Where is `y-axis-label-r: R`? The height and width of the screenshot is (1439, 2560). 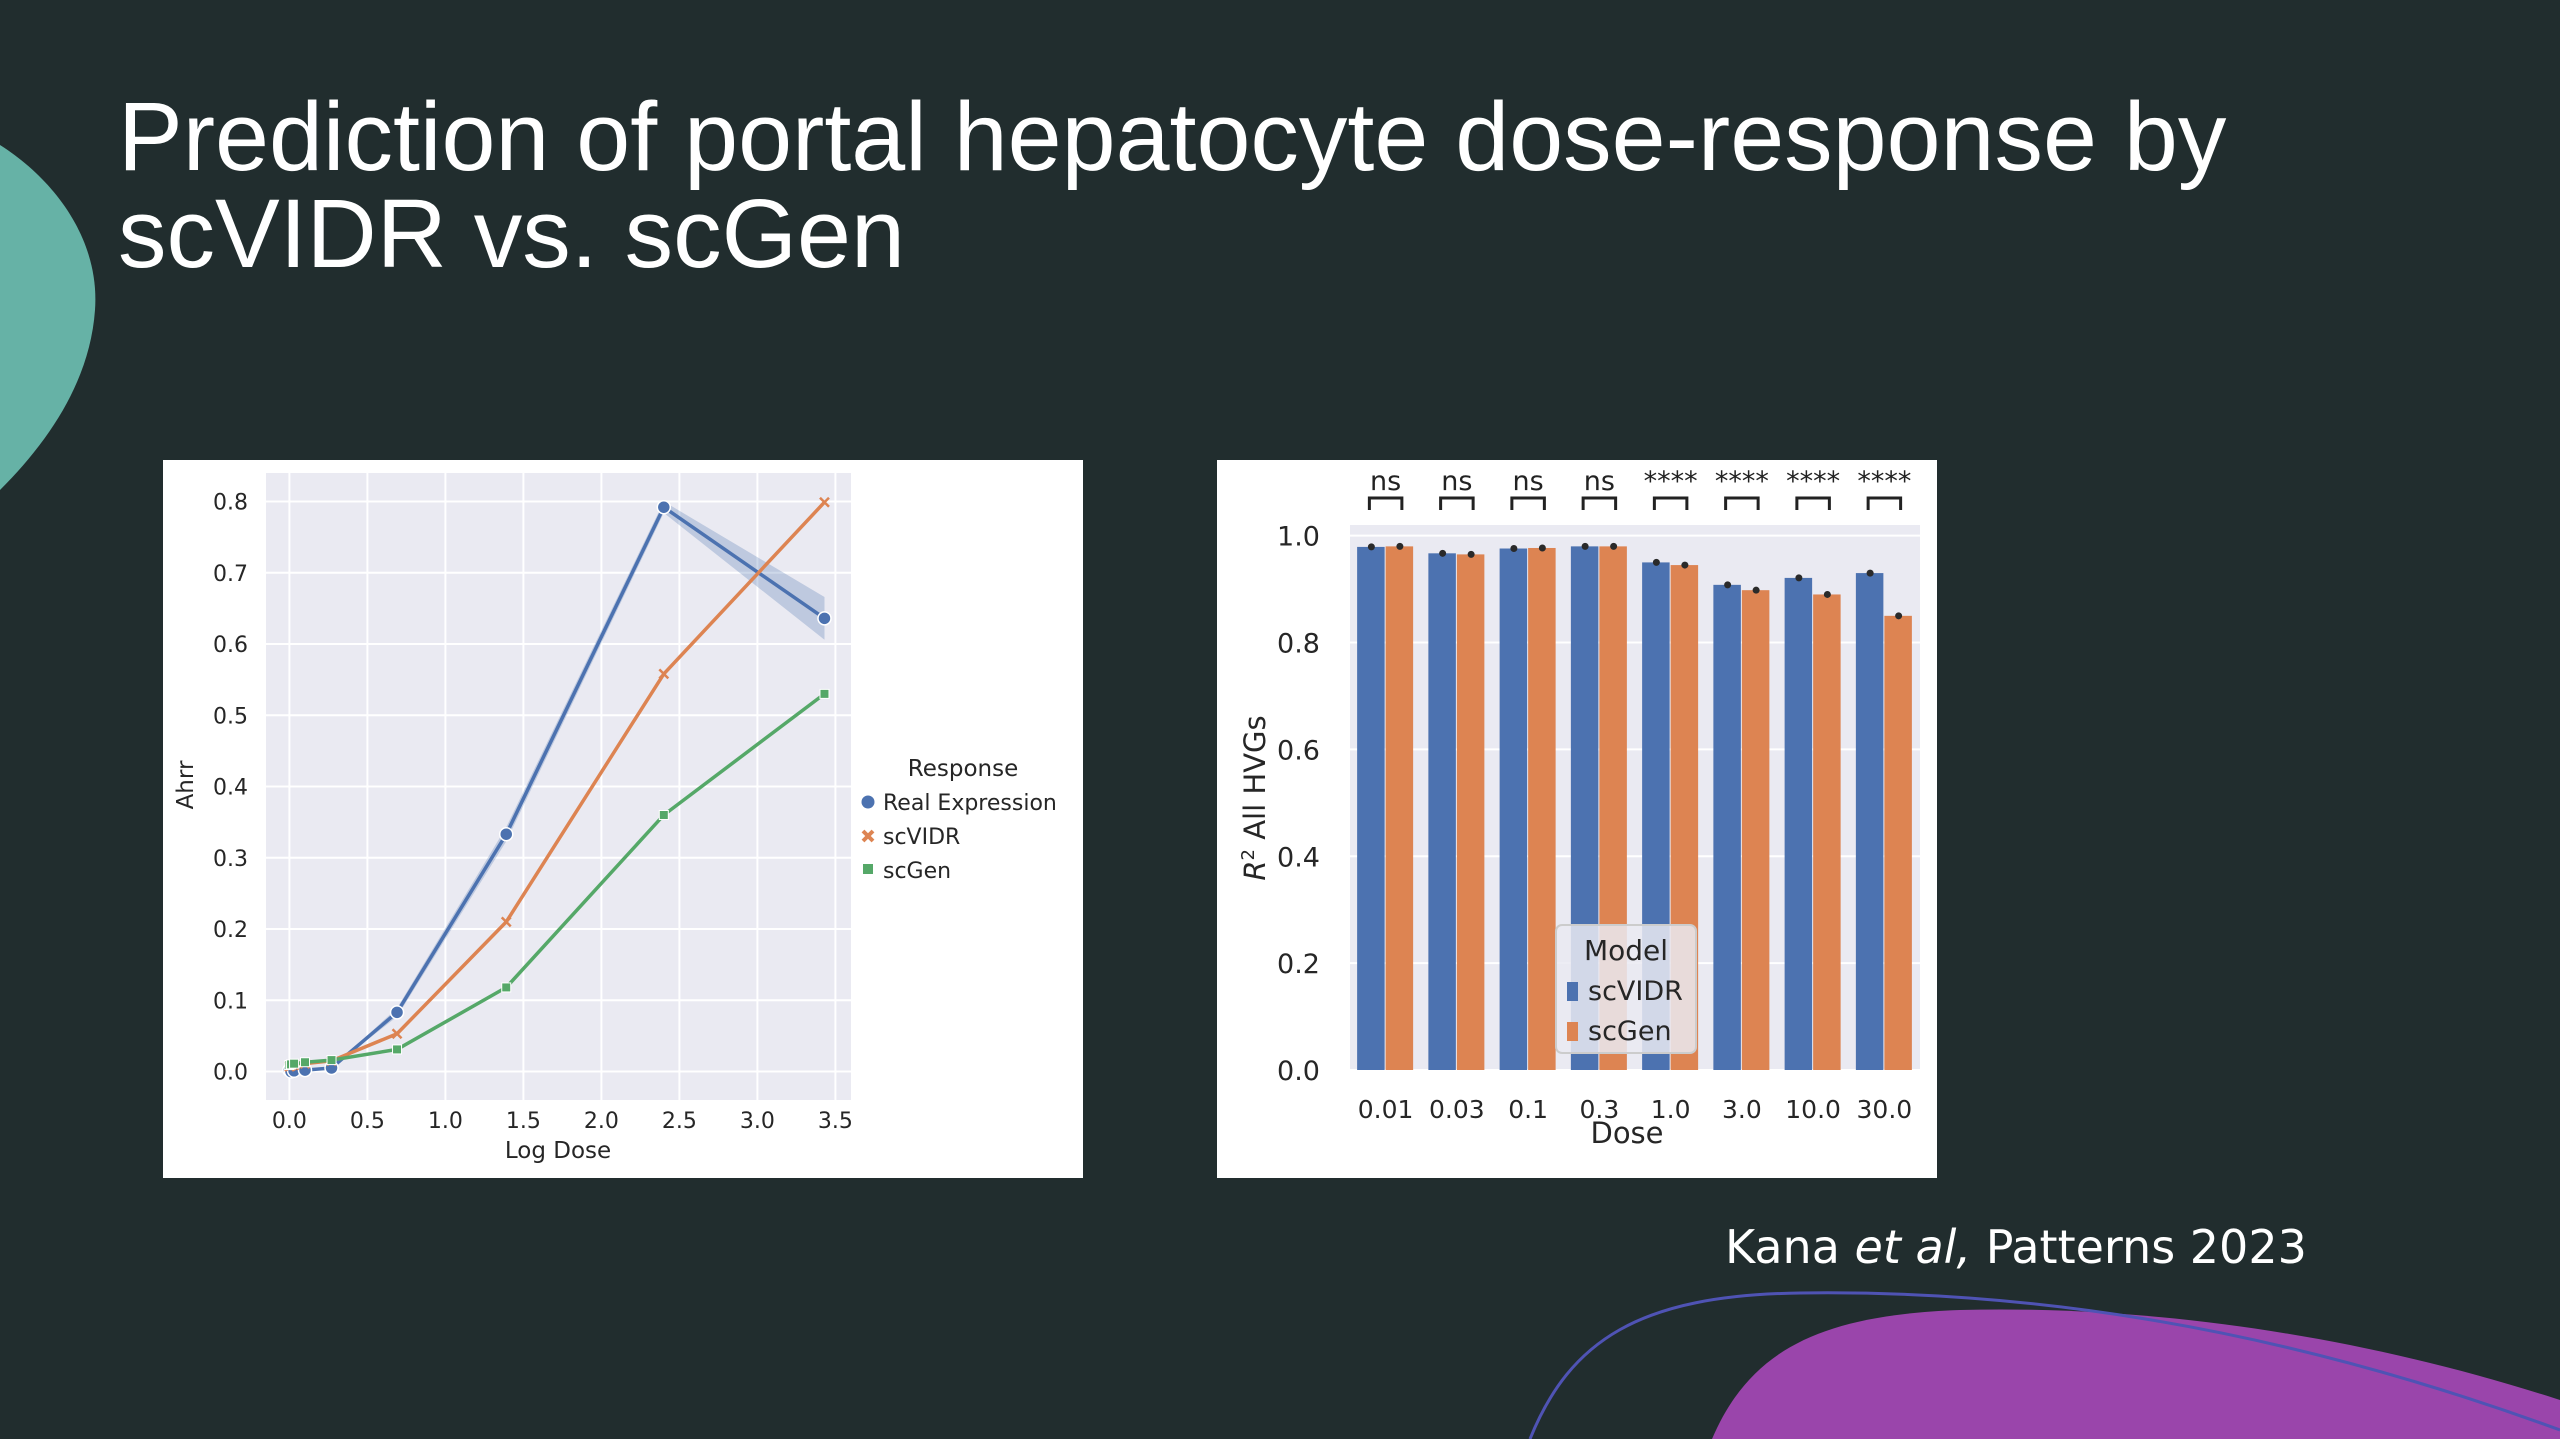
y-axis-label-r: R is located at coordinates (1255, 870).